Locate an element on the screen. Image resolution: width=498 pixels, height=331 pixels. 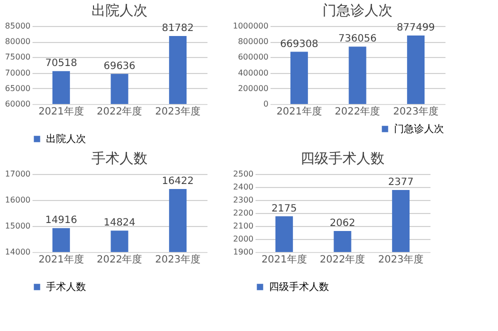
data-label: 2377 is located at coordinates (401, 182).